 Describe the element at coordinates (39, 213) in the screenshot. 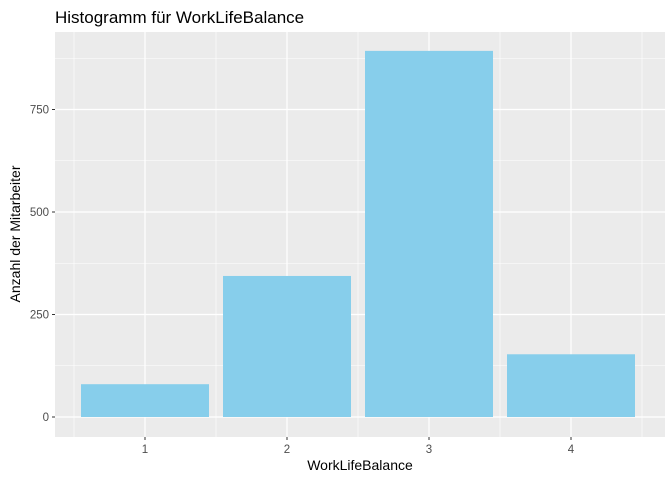

I see `y-tick-label: 500` at that location.